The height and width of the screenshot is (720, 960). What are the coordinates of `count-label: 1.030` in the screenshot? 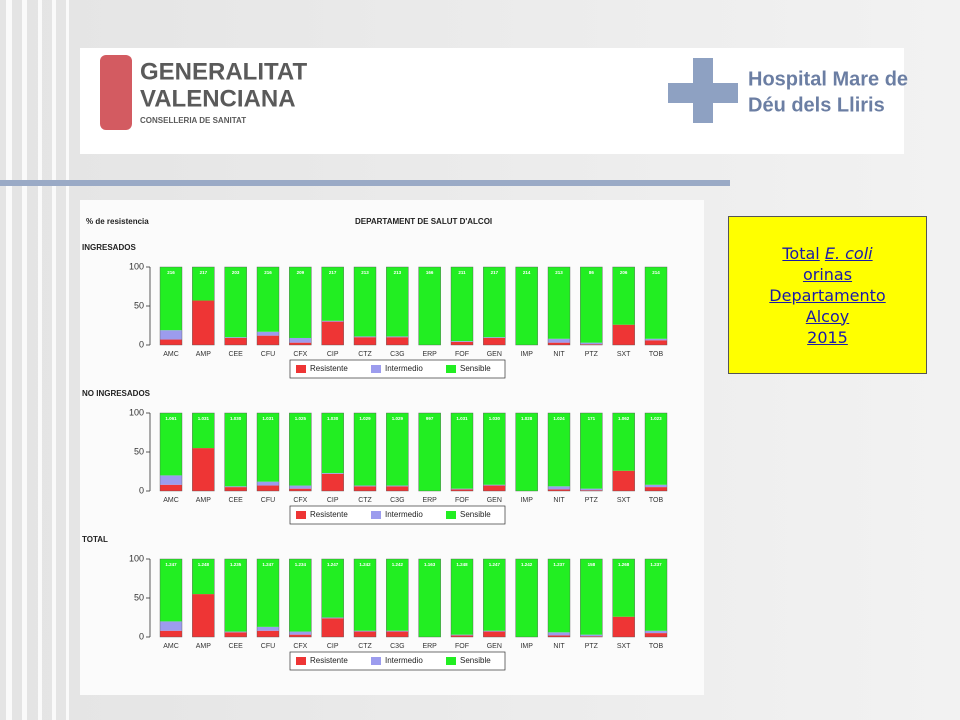 It's located at (333, 418).